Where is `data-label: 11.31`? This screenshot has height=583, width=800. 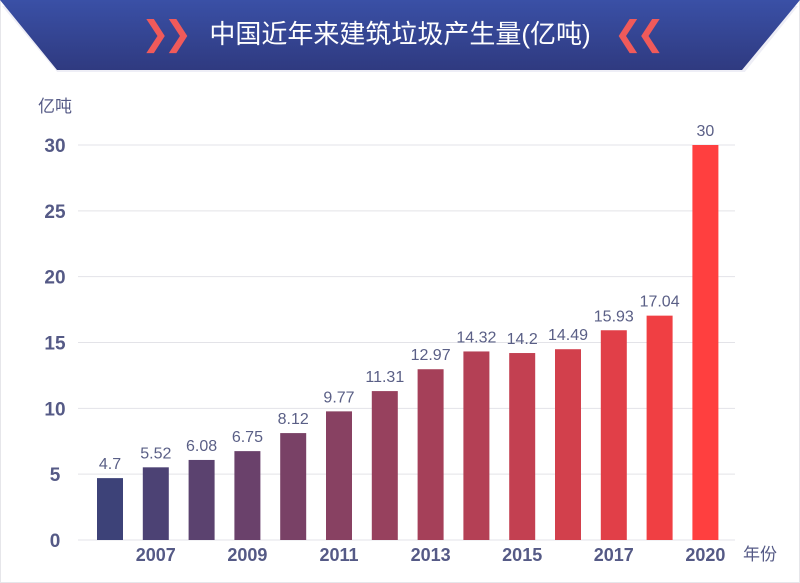
data-label: 11.31 is located at coordinates (384, 377).